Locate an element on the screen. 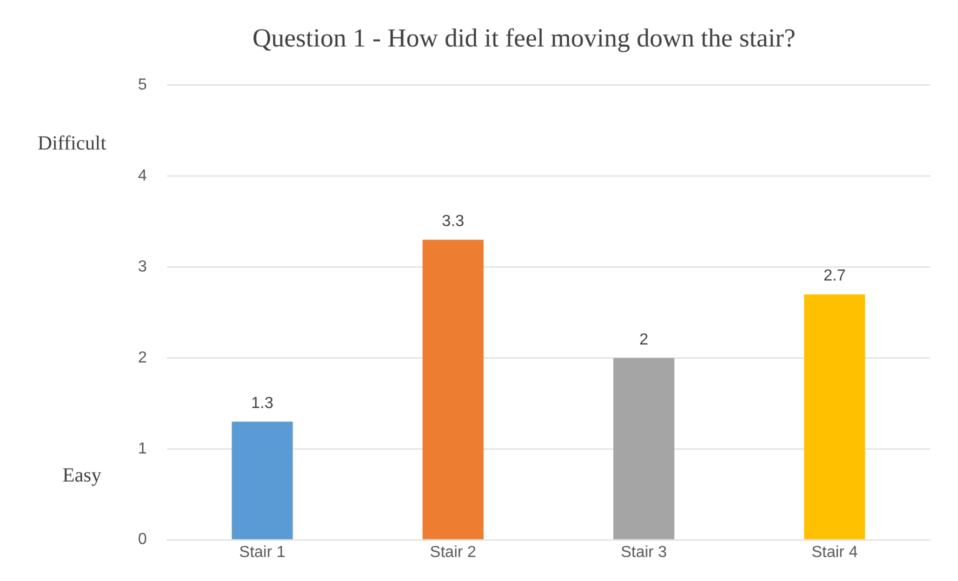 The width and height of the screenshot is (958, 581). data-label: 2 is located at coordinates (643, 339).